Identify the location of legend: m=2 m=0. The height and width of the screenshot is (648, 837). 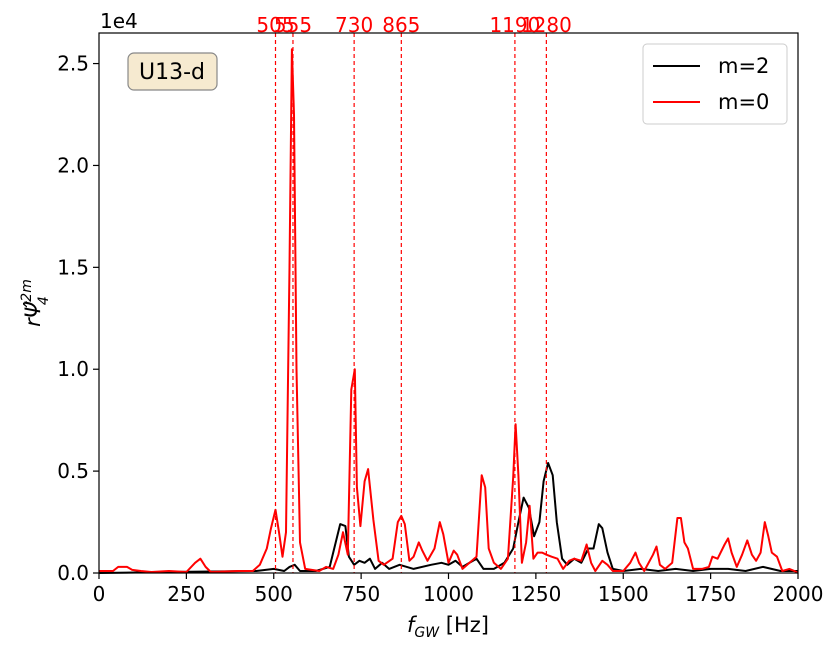
(715, 84).